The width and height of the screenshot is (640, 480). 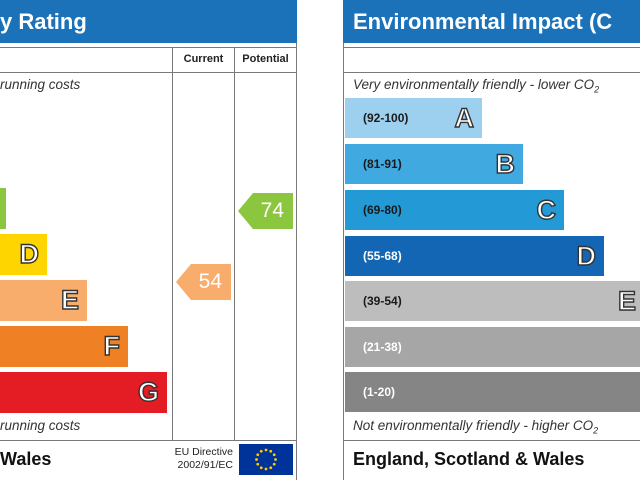 What do you see at coordinates (596, 430) in the screenshot?
I see `env-bottom-note-subscript: 2` at bounding box center [596, 430].